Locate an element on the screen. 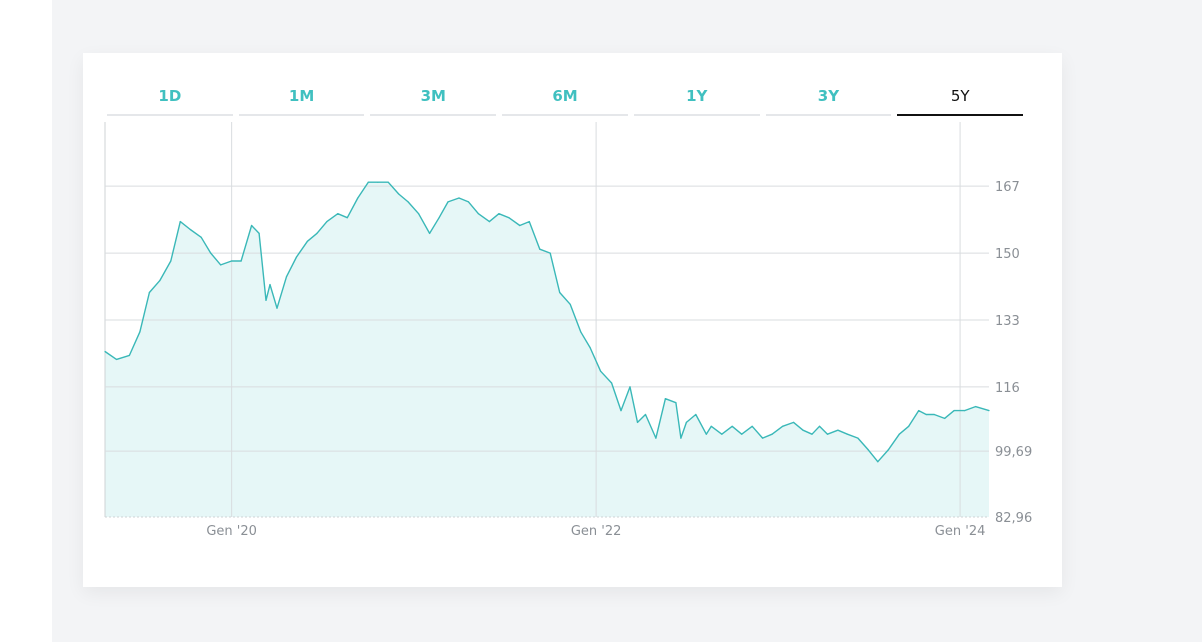  tab-3y: 3Y is located at coordinates (828, 97).